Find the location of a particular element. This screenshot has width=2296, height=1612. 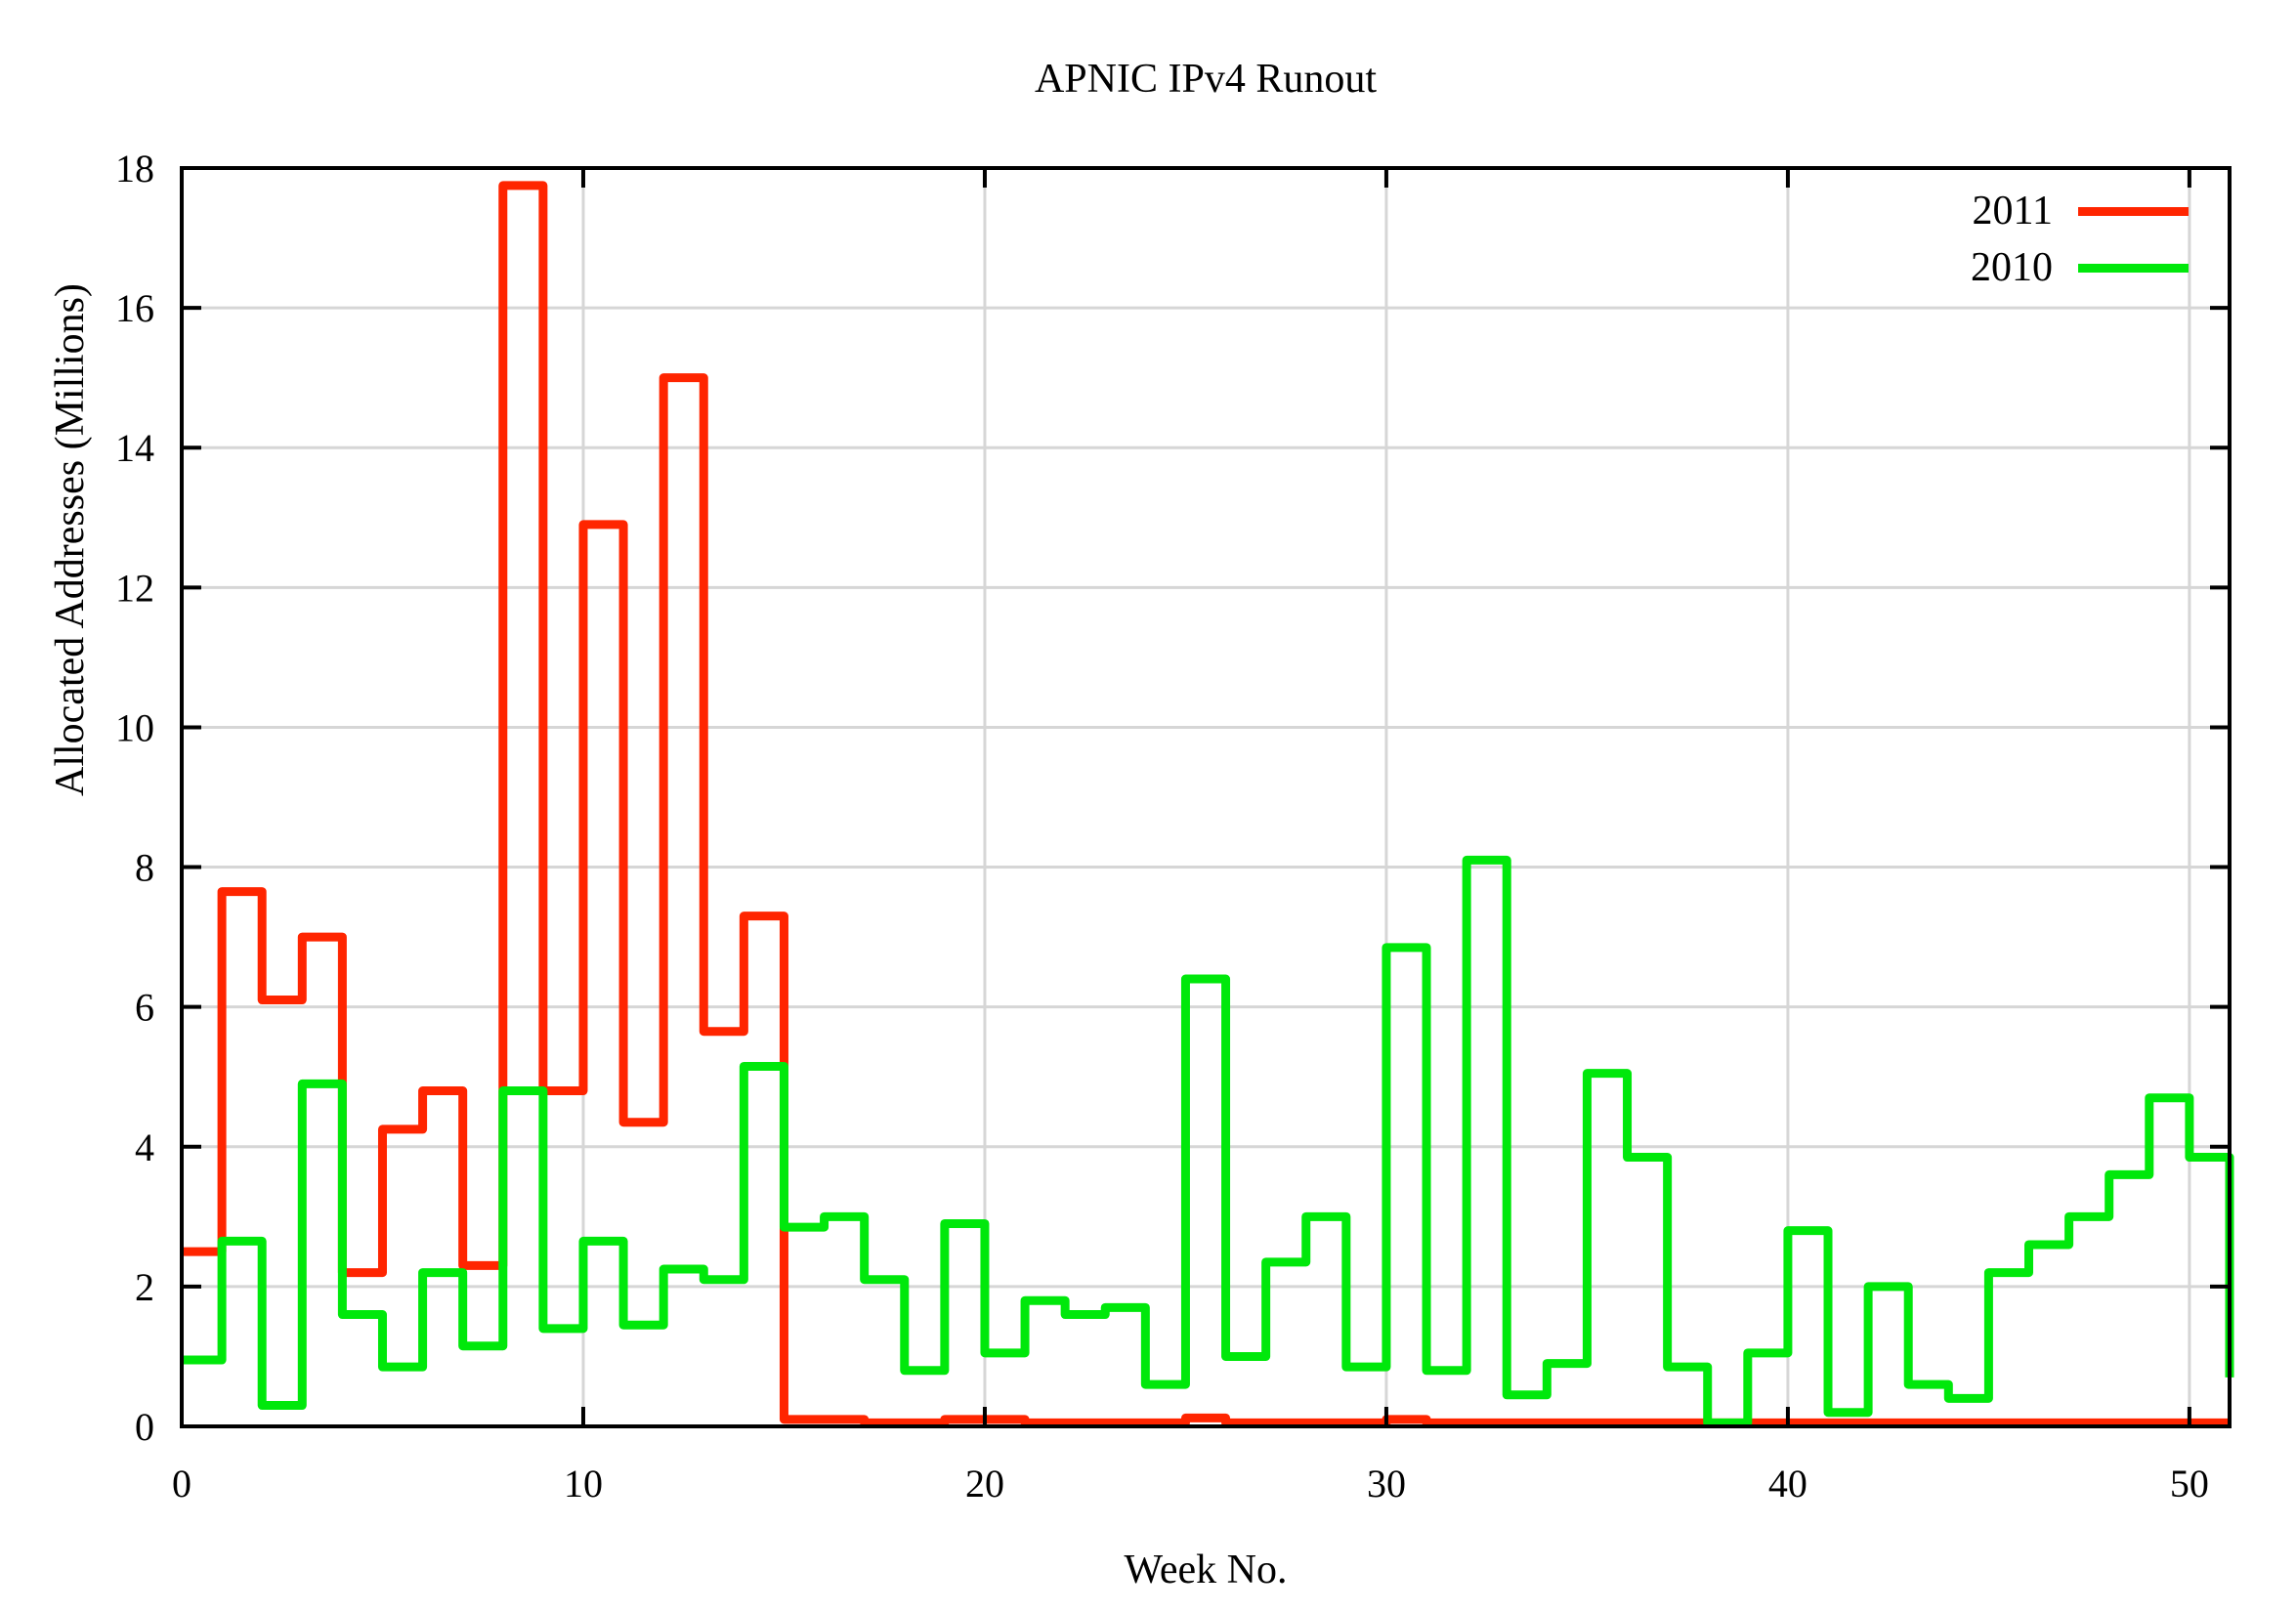

y-tick-label: 18 is located at coordinates (134, 169).